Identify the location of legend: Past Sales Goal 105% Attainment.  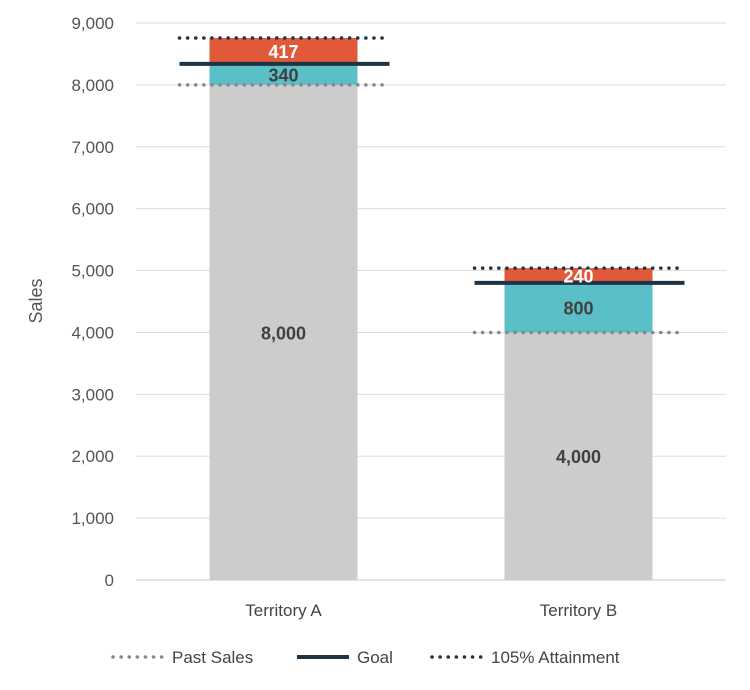
(365, 657).